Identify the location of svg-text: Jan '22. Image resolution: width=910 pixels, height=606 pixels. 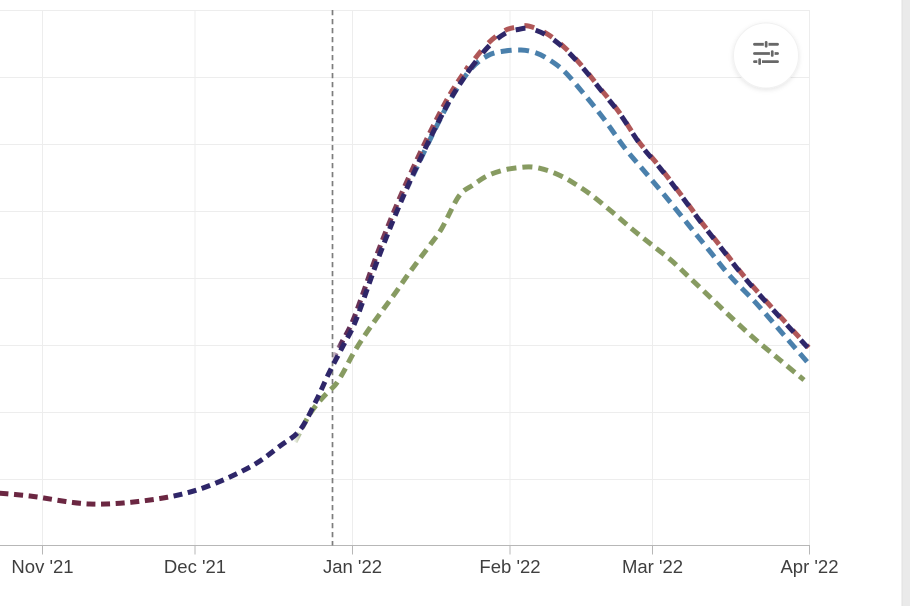
(352, 566).